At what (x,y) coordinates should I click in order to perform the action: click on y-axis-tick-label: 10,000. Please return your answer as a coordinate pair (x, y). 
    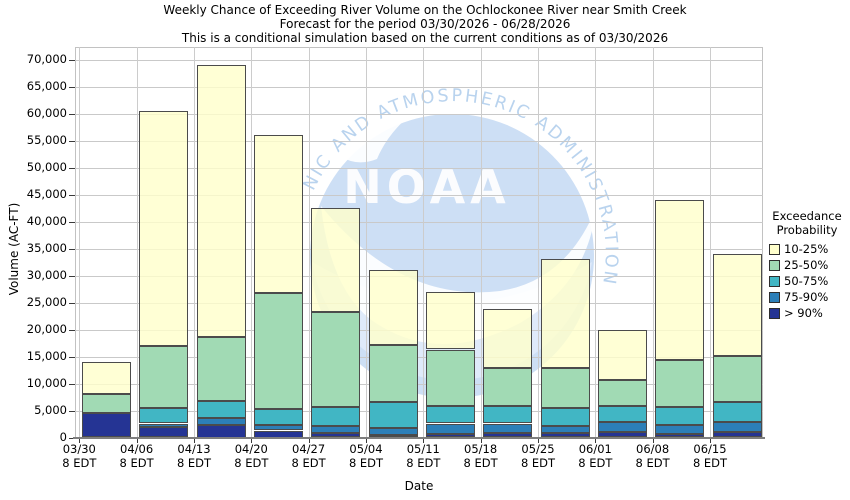
    Looking at the image, I should click on (46, 383).